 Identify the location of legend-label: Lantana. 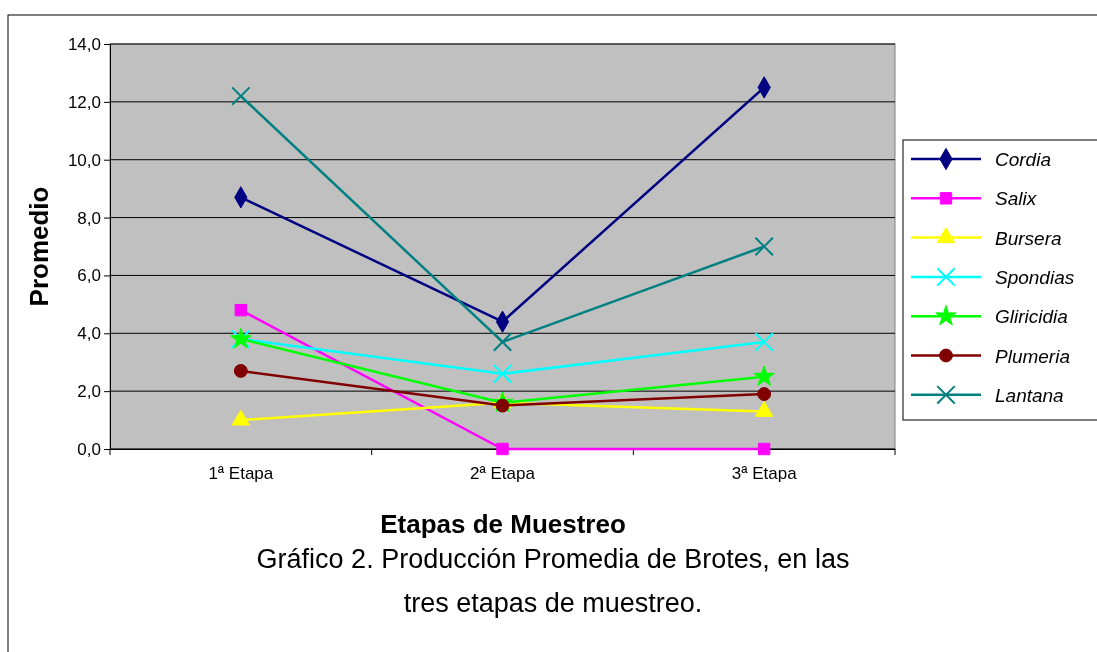
(1029, 395).